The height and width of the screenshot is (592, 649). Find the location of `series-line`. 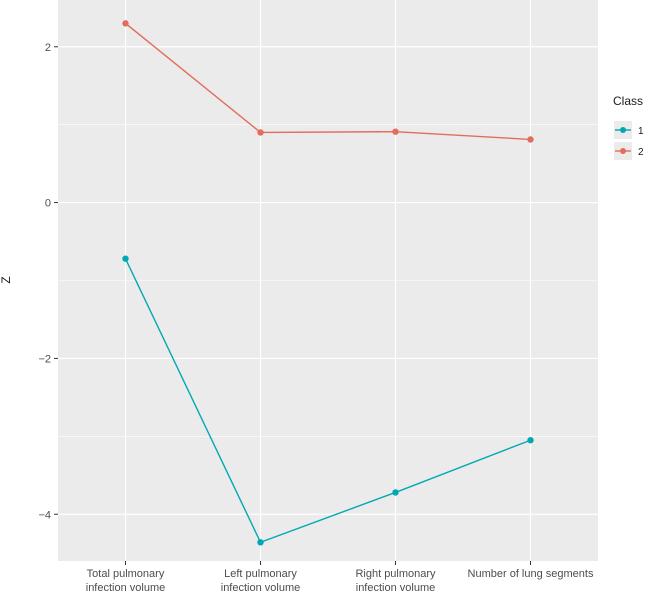

series-line is located at coordinates (328, 81).